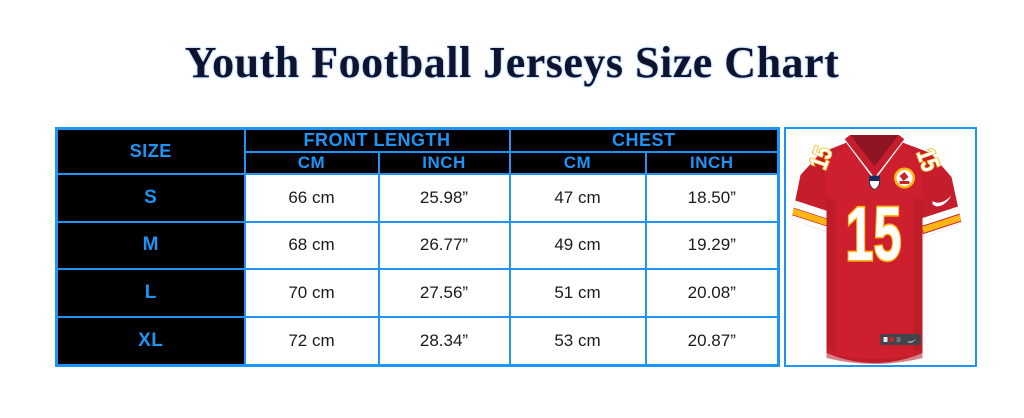  What do you see at coordinates (900, 339) in the screenshot?
I see `jock-tag` at bounding box center [900, 339].